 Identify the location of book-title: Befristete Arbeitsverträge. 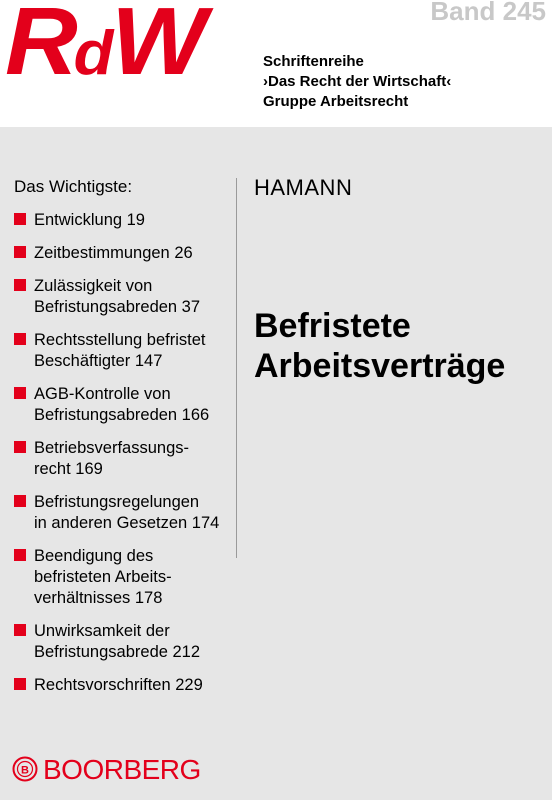
(379, 346).